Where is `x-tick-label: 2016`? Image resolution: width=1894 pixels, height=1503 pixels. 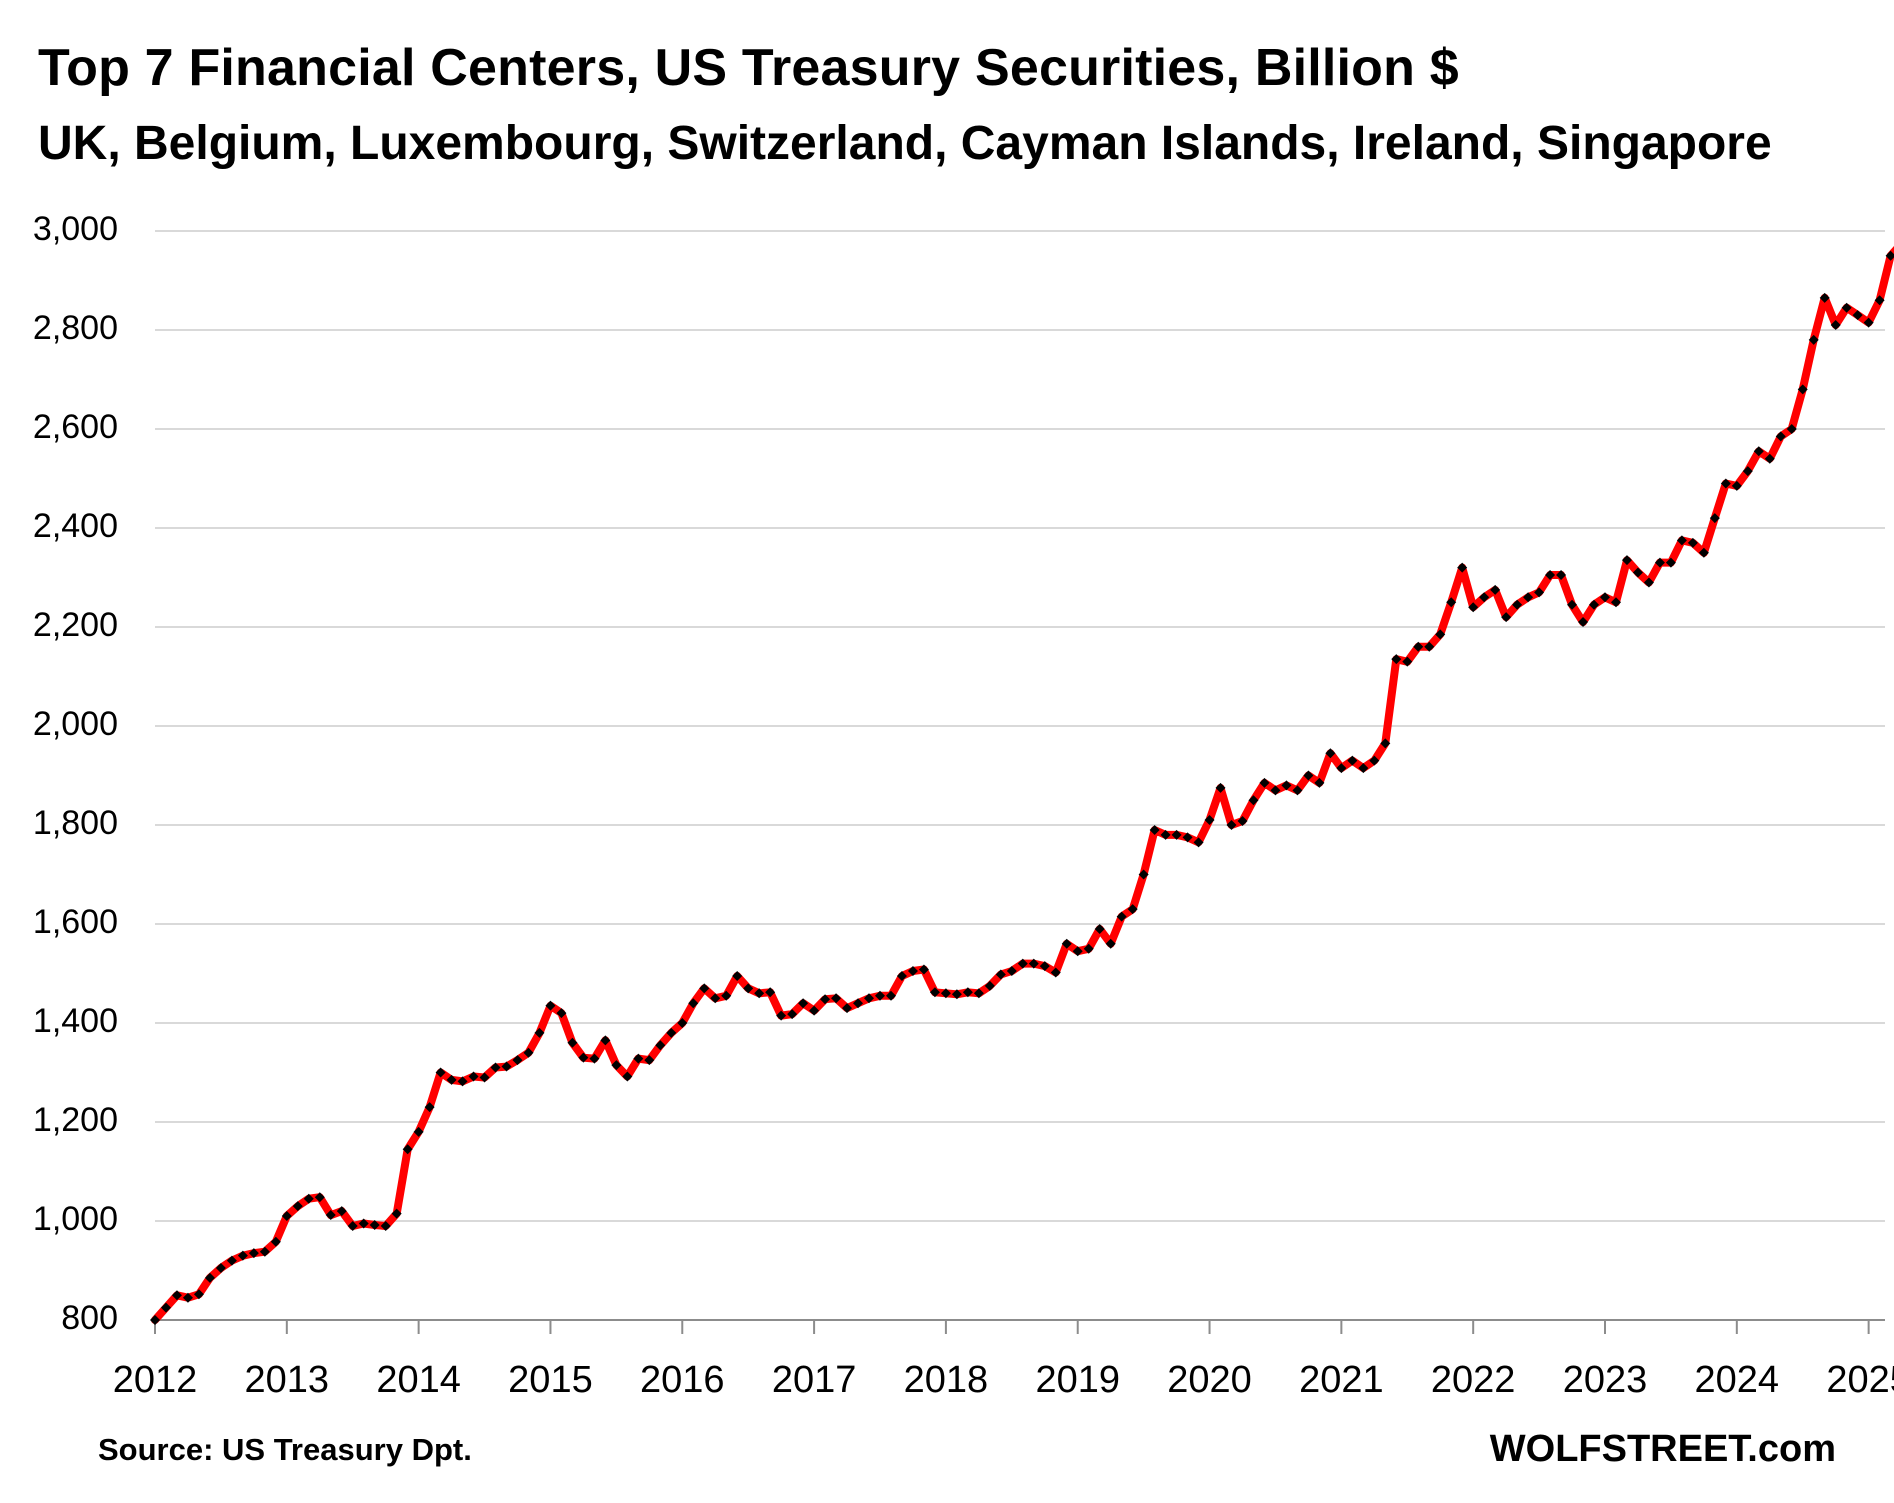 x-tick-label: 2016 is located at coordinates (682, 1380).